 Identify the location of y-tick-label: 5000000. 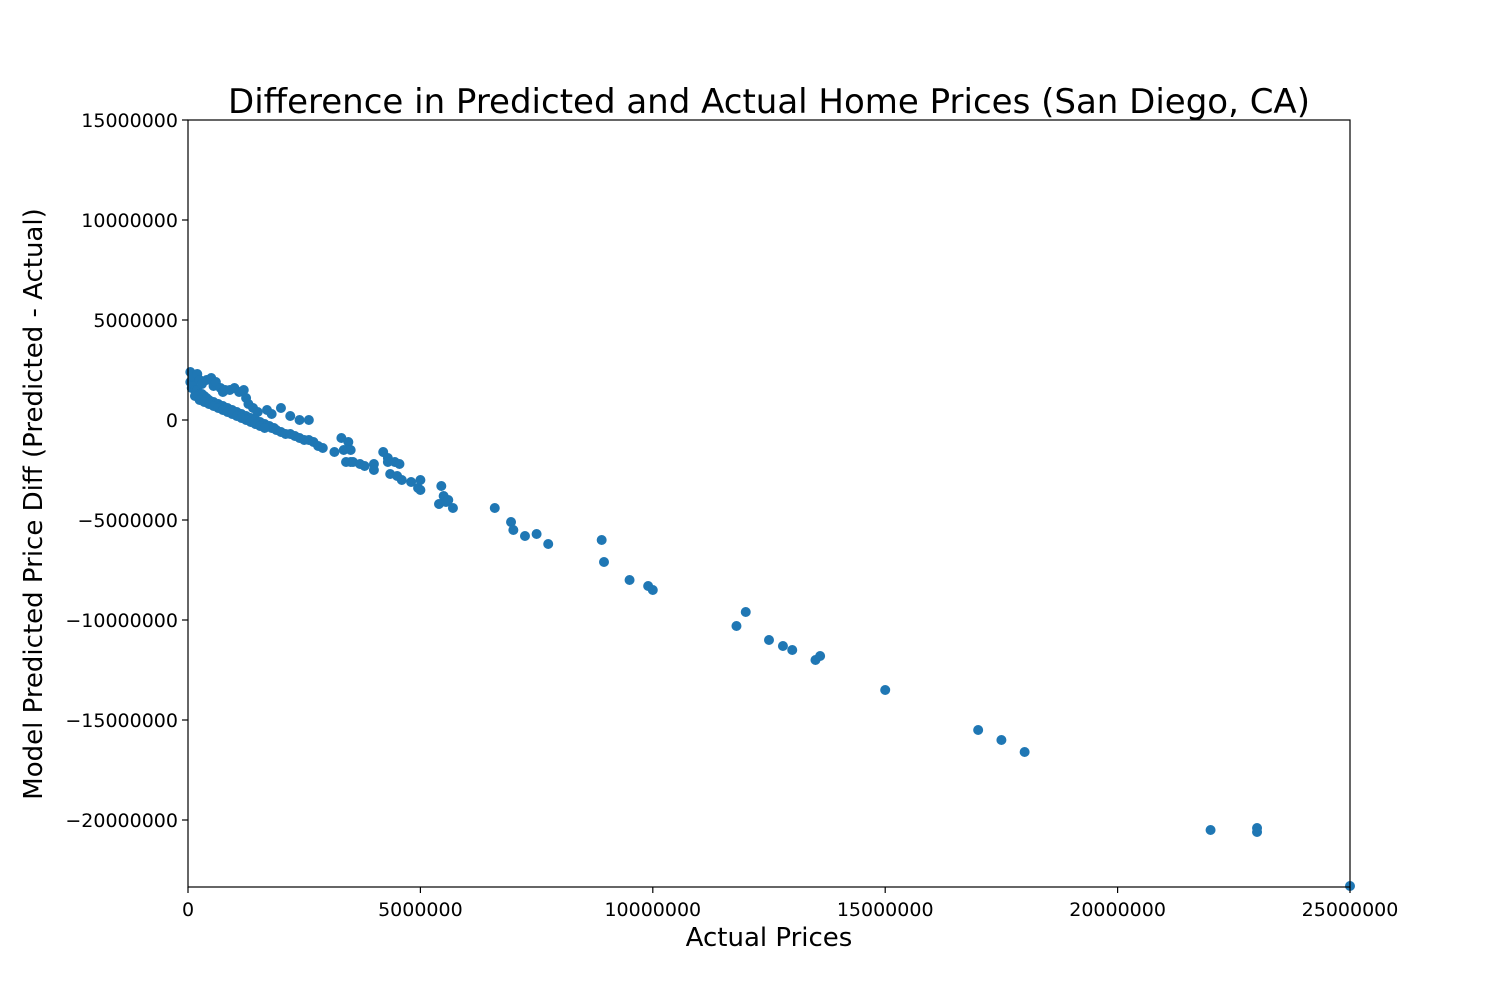
(135, 321).